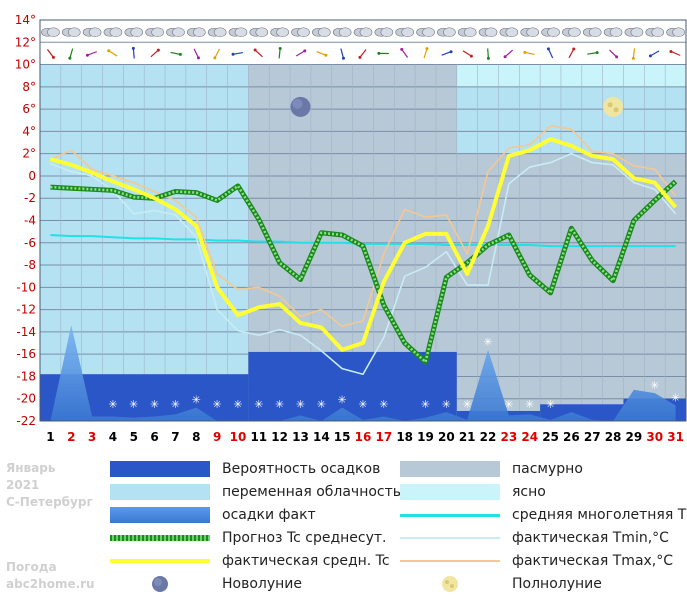 This screenshot has height=599, width=687. What do you see at coordinates (363, 43) in the screenshot?
I see `weather-icon-strip` at bounding box center [363, 43].